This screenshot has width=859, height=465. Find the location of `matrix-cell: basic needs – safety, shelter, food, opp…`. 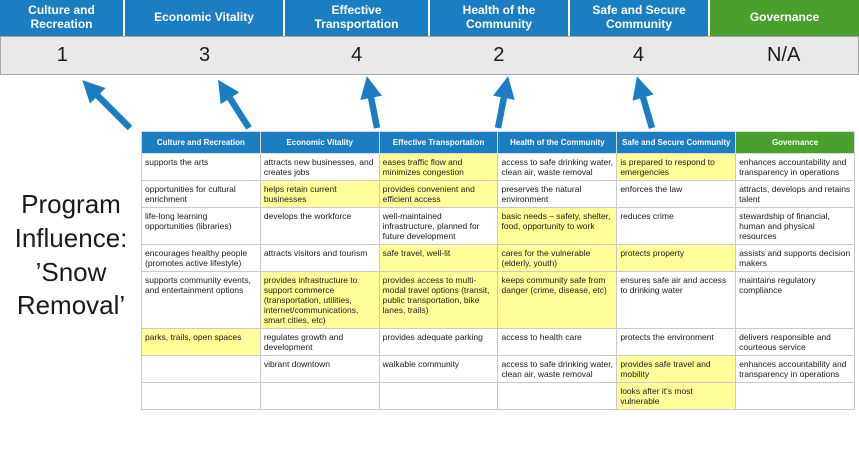

matrix-cell: basic needs – safety, shelter, food, opp… is located at coordinates (557, 226).